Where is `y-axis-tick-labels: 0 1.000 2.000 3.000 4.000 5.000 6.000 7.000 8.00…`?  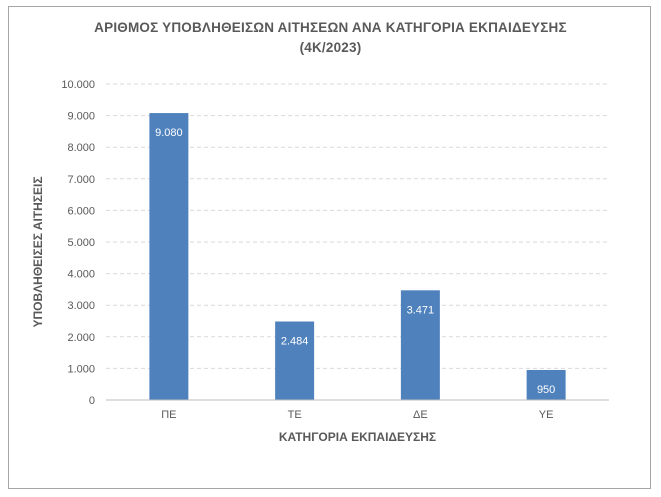 y-axis-tick-labels: 0 1.000 2.000 3.000 4.000 5.000 6.000 7.000 8.00… is located at coordinates (78, 243).